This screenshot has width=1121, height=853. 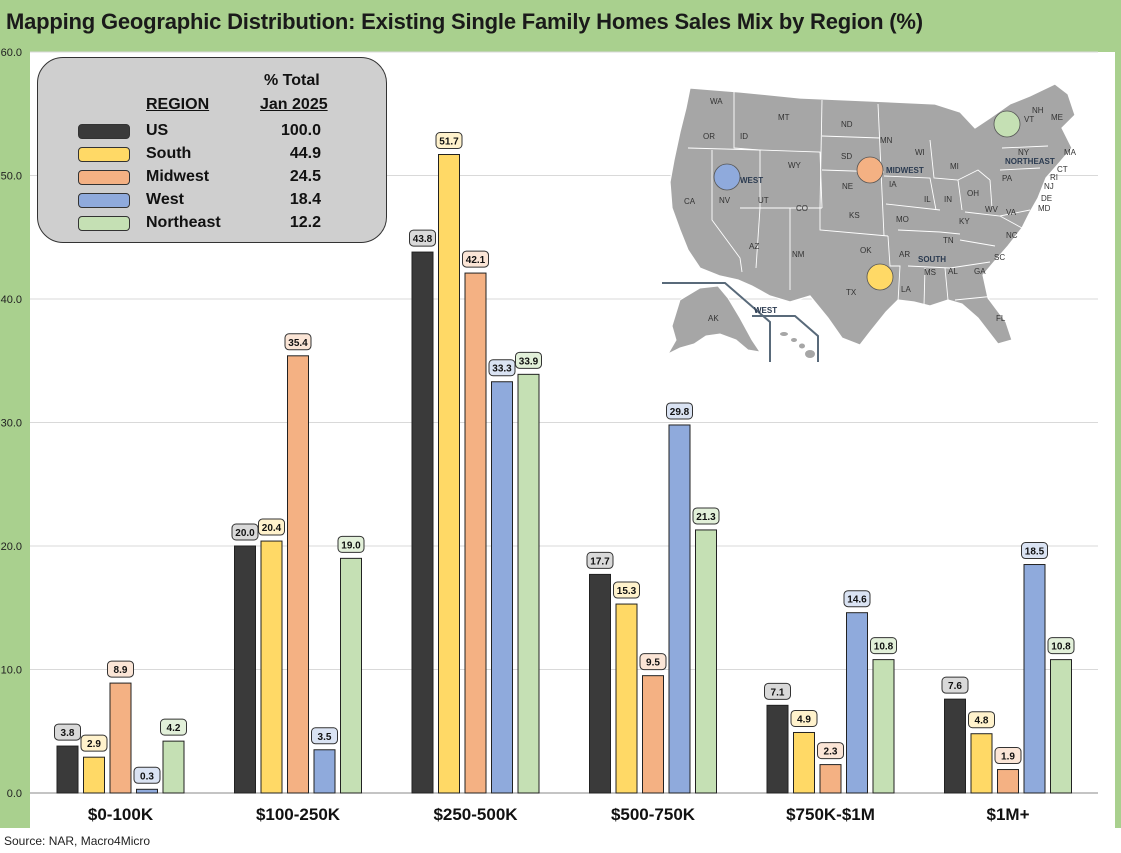 What do you see at coordinates (964, 221) in the screenshot?
I see `svg-text: KY` at bounding box center [964, 221].